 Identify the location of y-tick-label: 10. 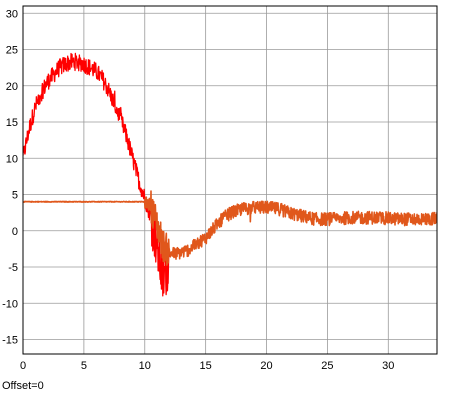
(12, 159).